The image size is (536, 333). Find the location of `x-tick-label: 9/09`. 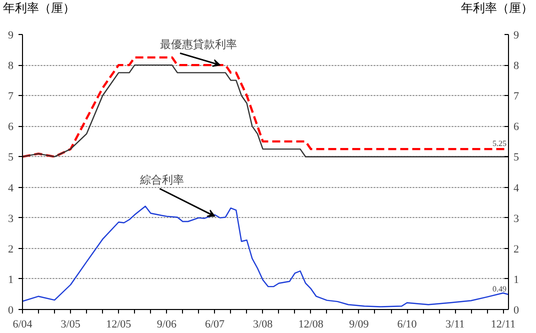

x-tick-label: 9/09 is located at coordinates (359, 324).